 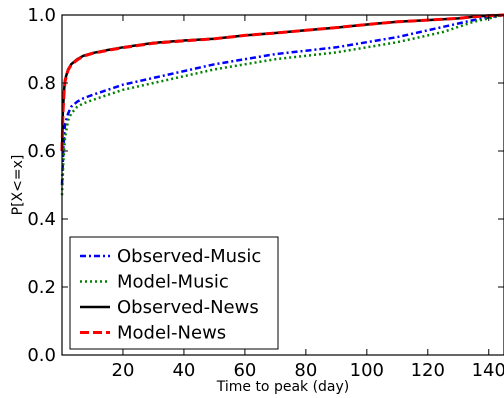 What do you see at coordinates (41, 287) in the screenshot?
I see `y-tick-label: 0.2` at bounding box center [41, 287].